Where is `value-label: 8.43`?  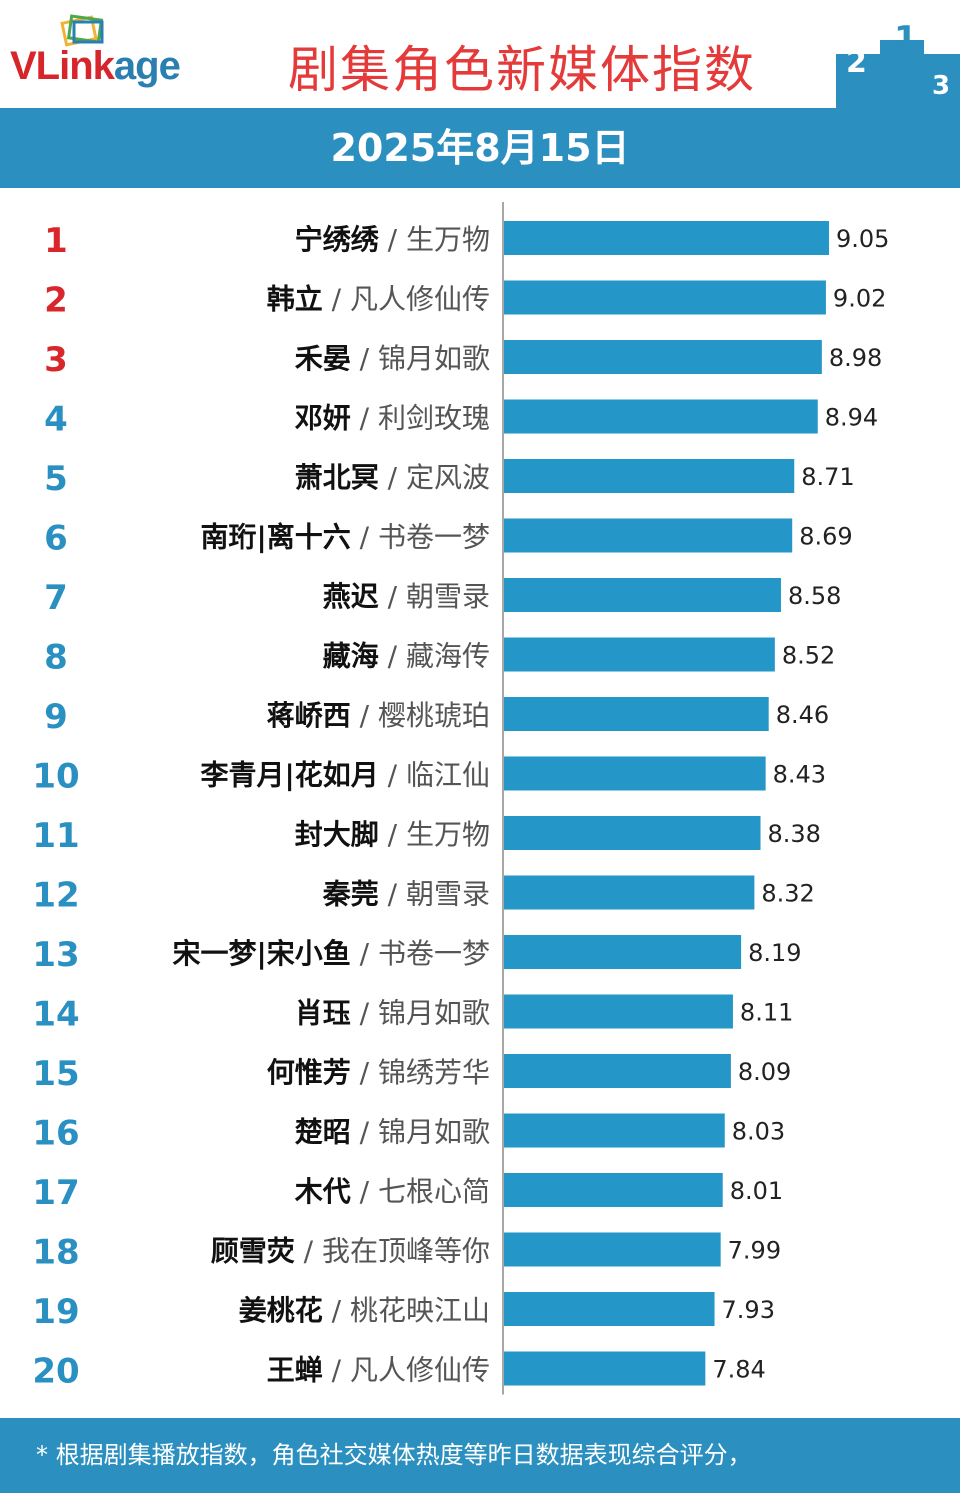 value-label: 8.43 is located at coordinates (799, 775).